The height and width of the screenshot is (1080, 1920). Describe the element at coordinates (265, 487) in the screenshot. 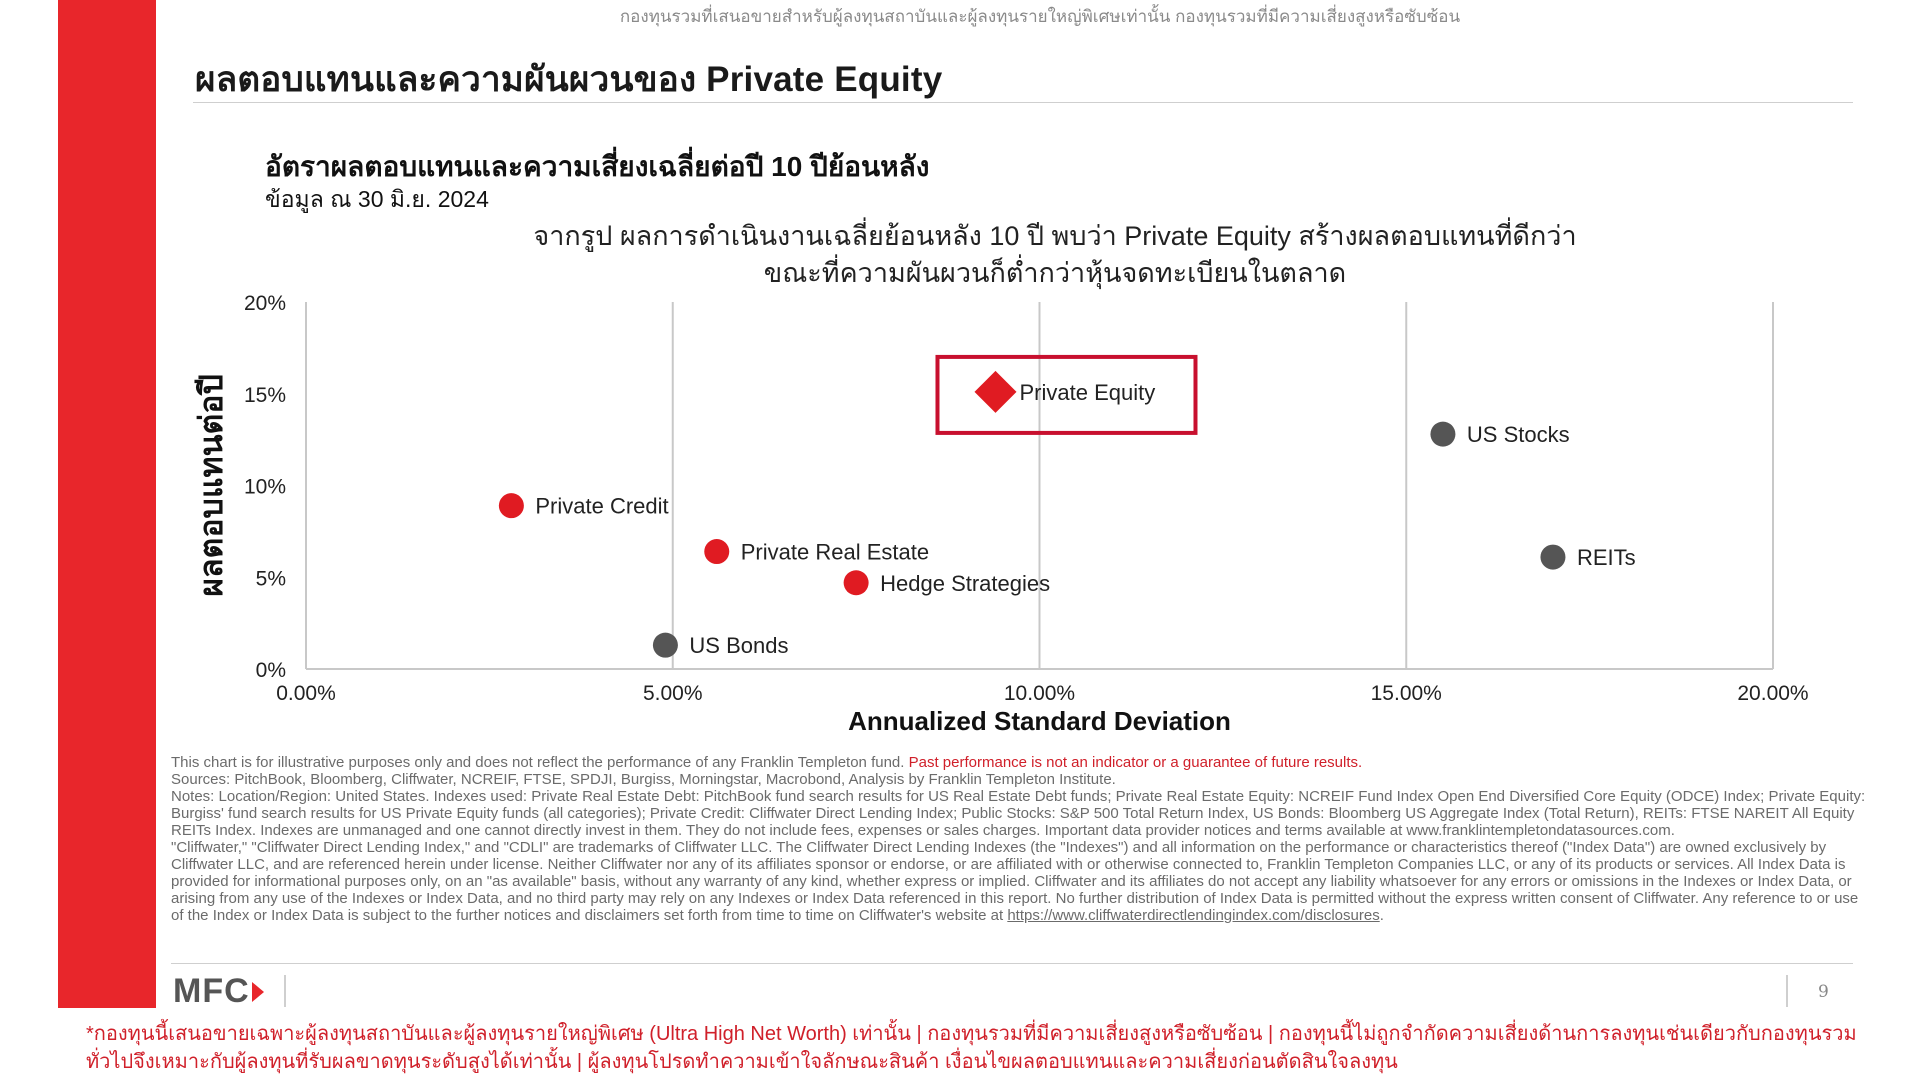

I see `y-tick-label: 10%` at that location.